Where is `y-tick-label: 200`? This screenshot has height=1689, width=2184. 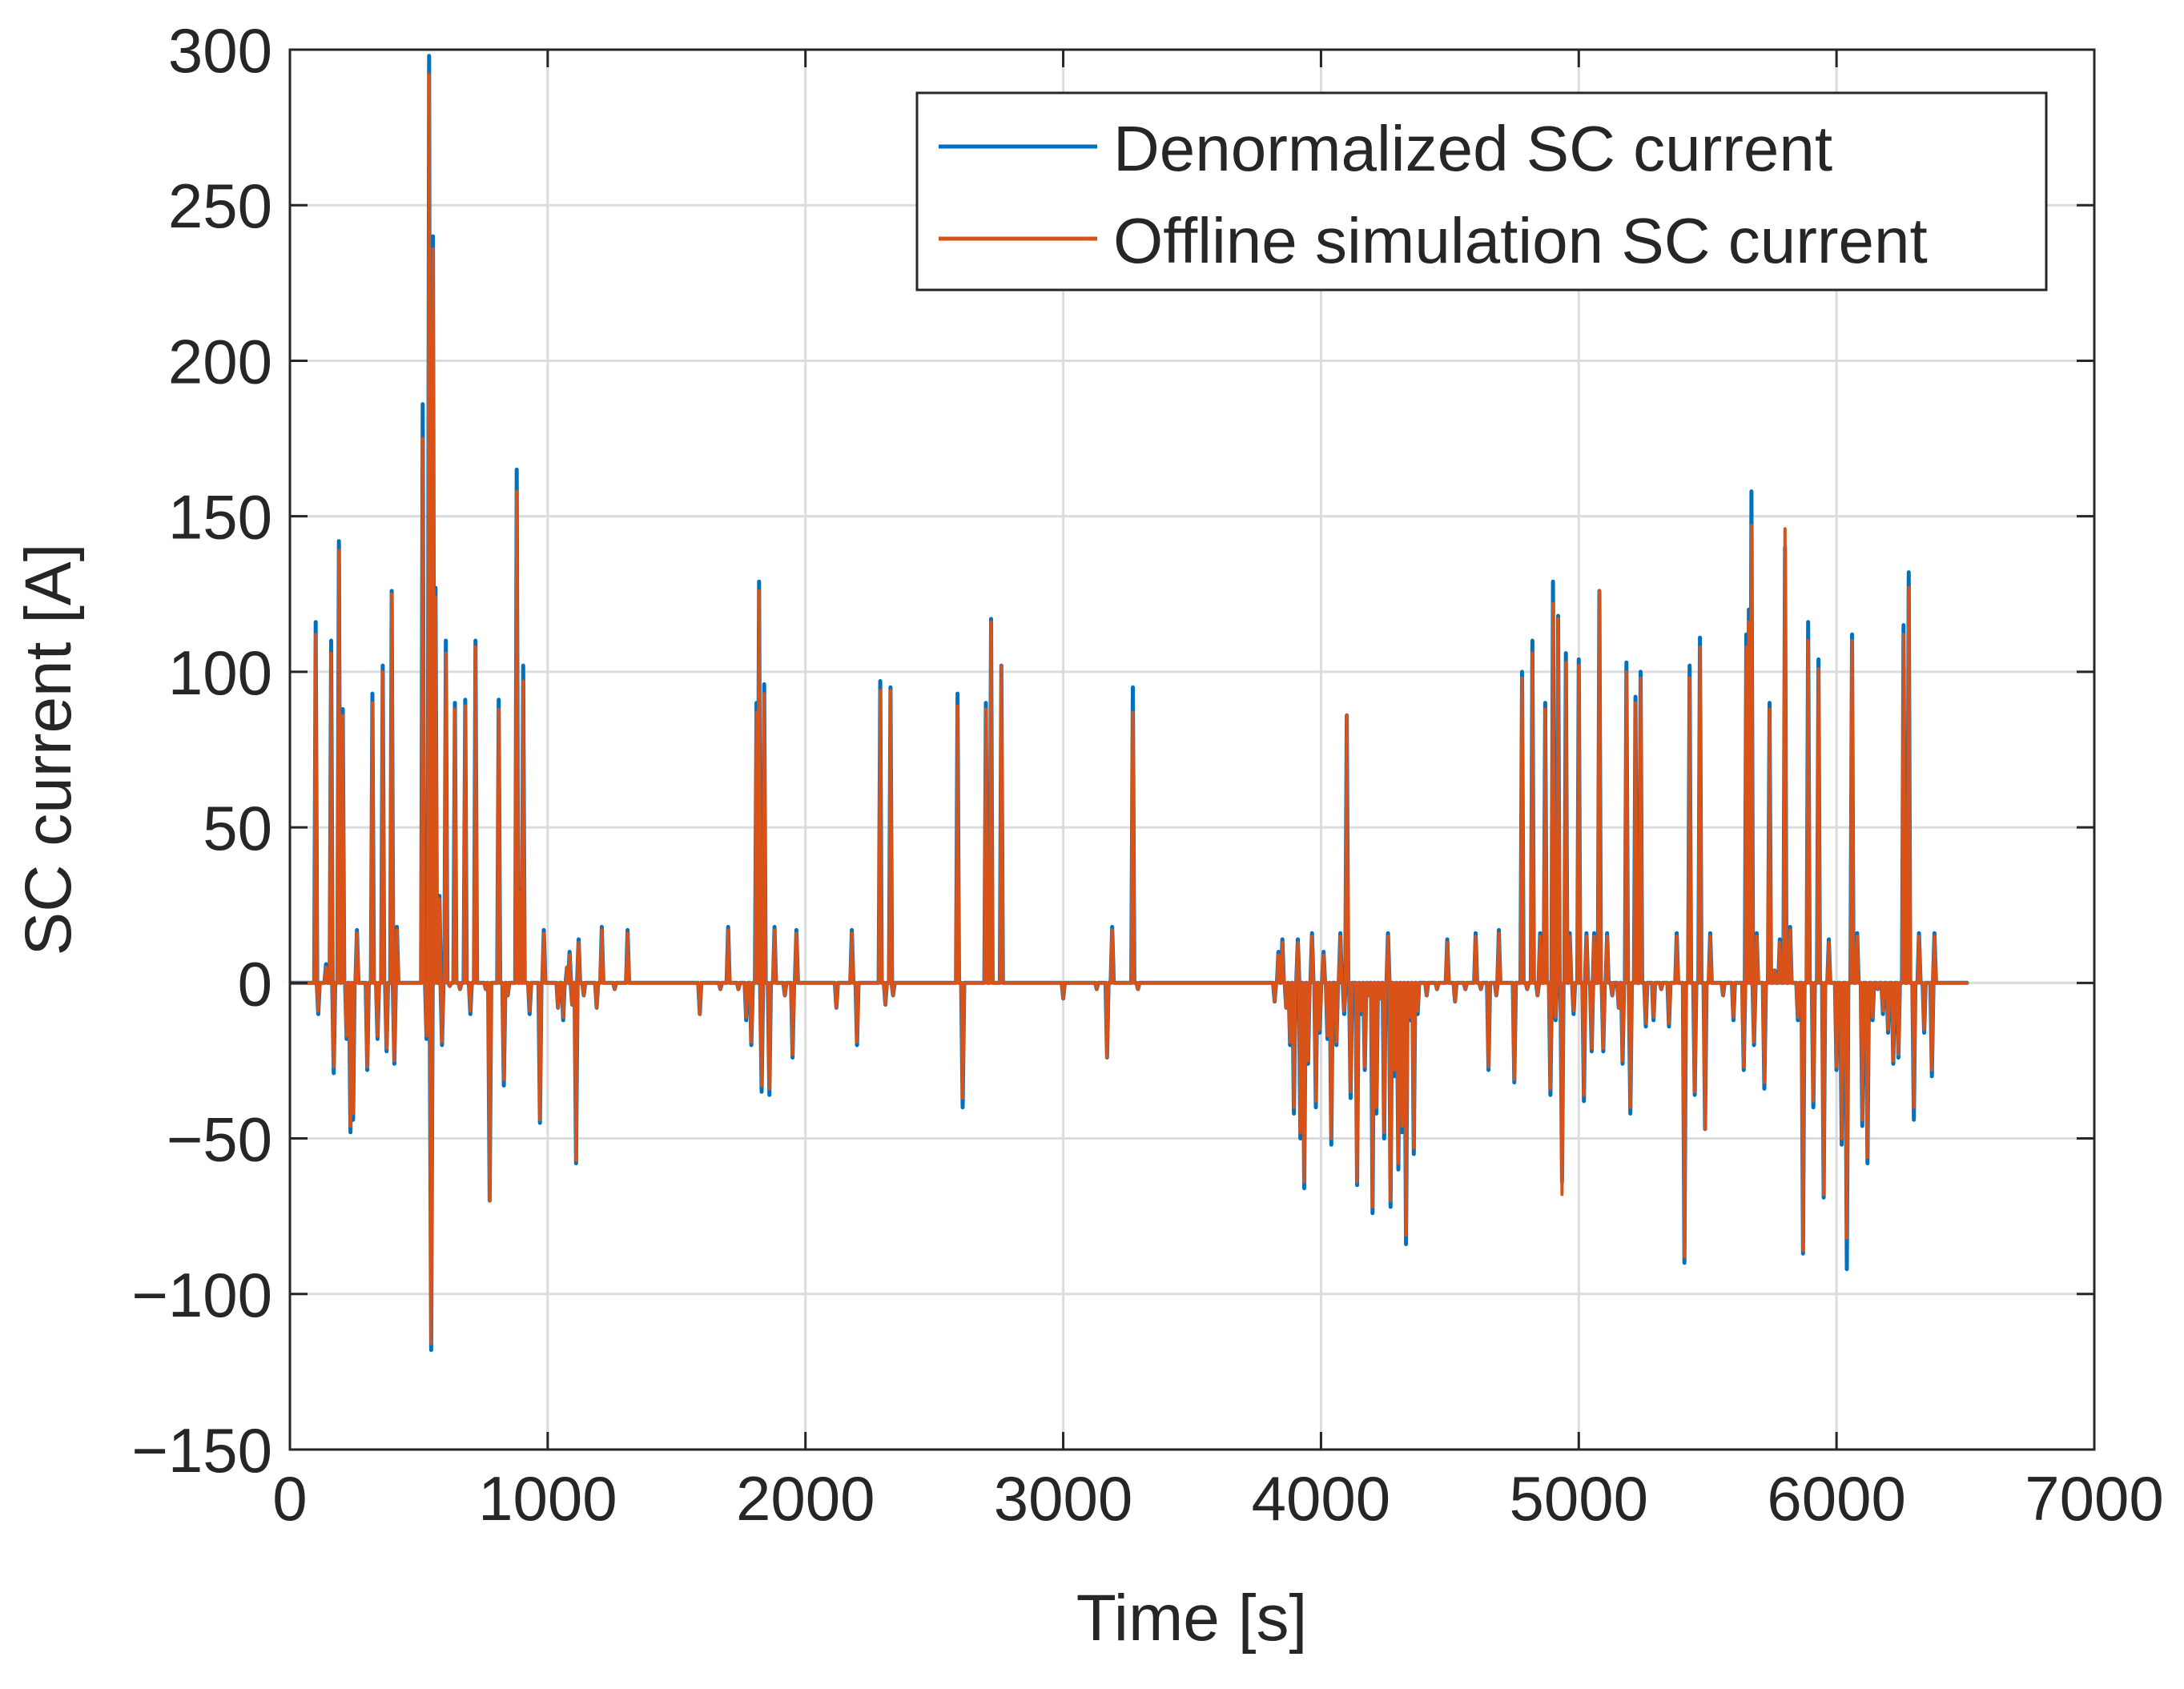
y-tick-label: 200 is located at coordinates (220, 361).